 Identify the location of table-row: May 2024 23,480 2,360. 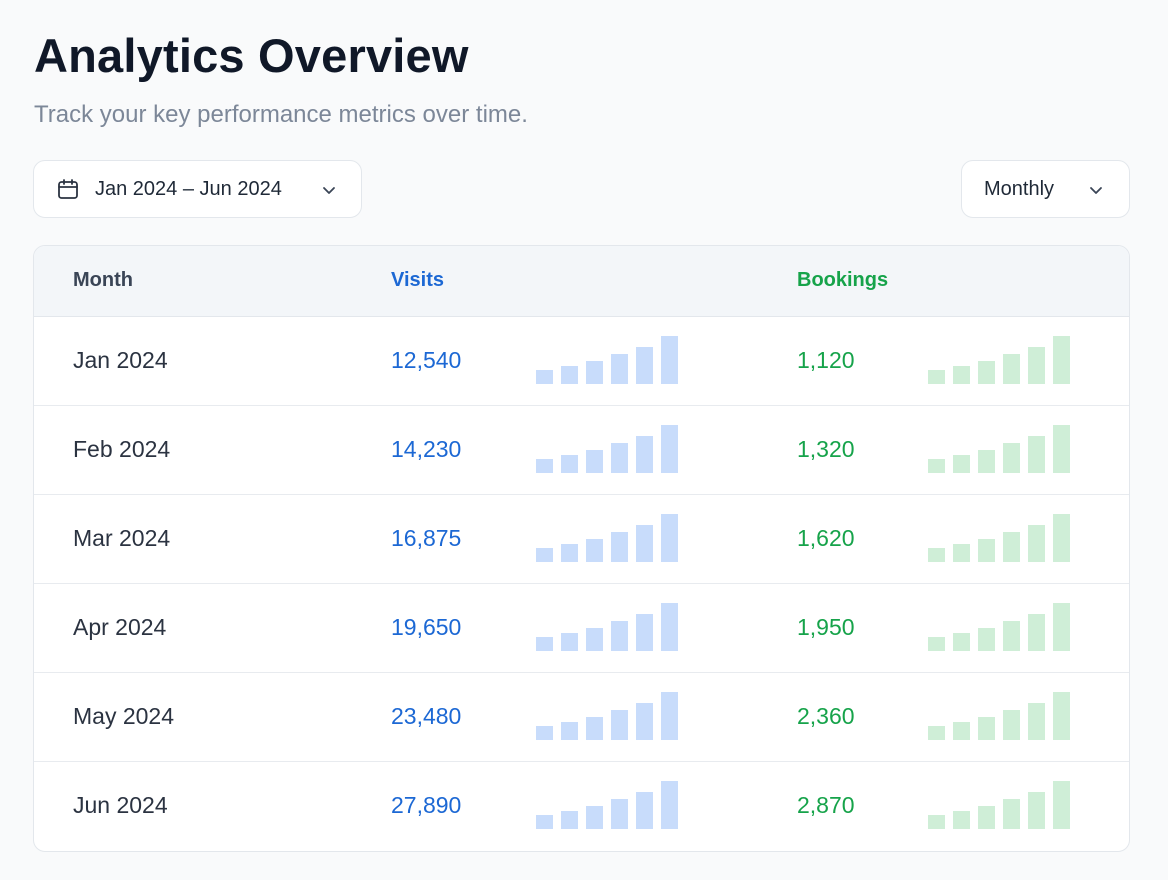
(581, 717).